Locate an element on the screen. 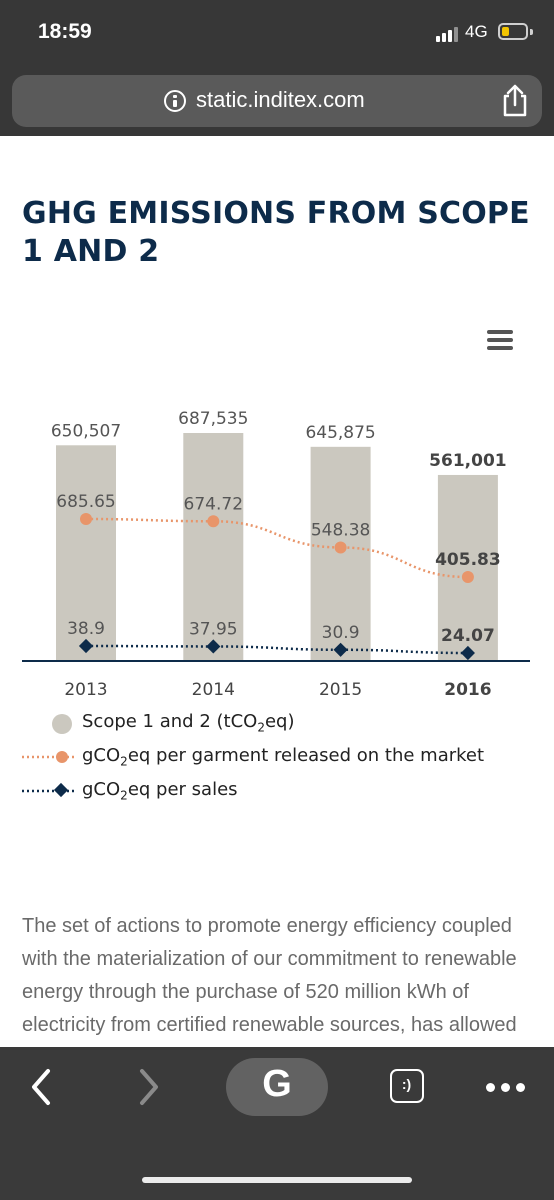 This screenshot has height=1200, width=554. sales-line is located at coordinates (276, 649).